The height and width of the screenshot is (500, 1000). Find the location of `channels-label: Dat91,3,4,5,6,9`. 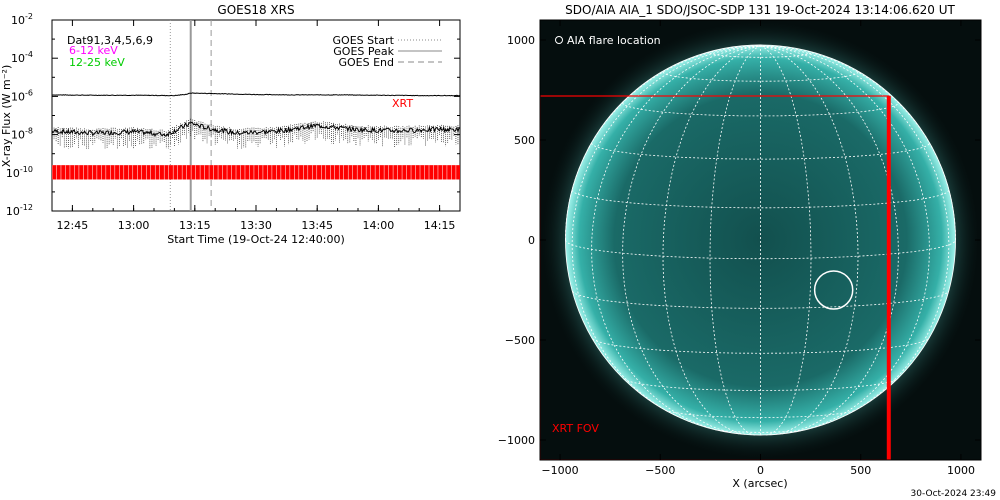

channels-label: Dat91,3,4,5,6,9 is located at coordinates (110, 40).